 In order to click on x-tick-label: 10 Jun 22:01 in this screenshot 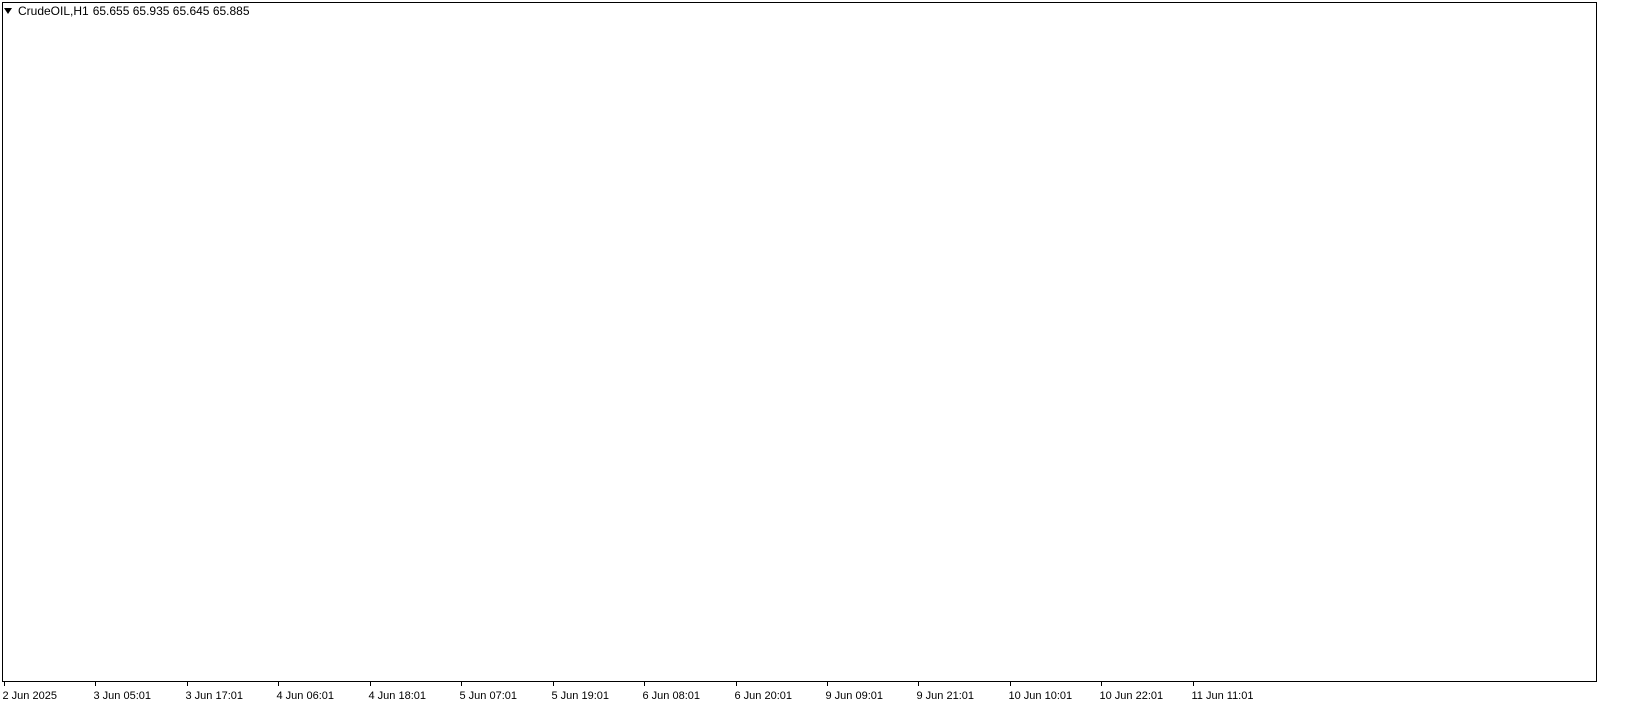, I will do `click(1132, 696)`.